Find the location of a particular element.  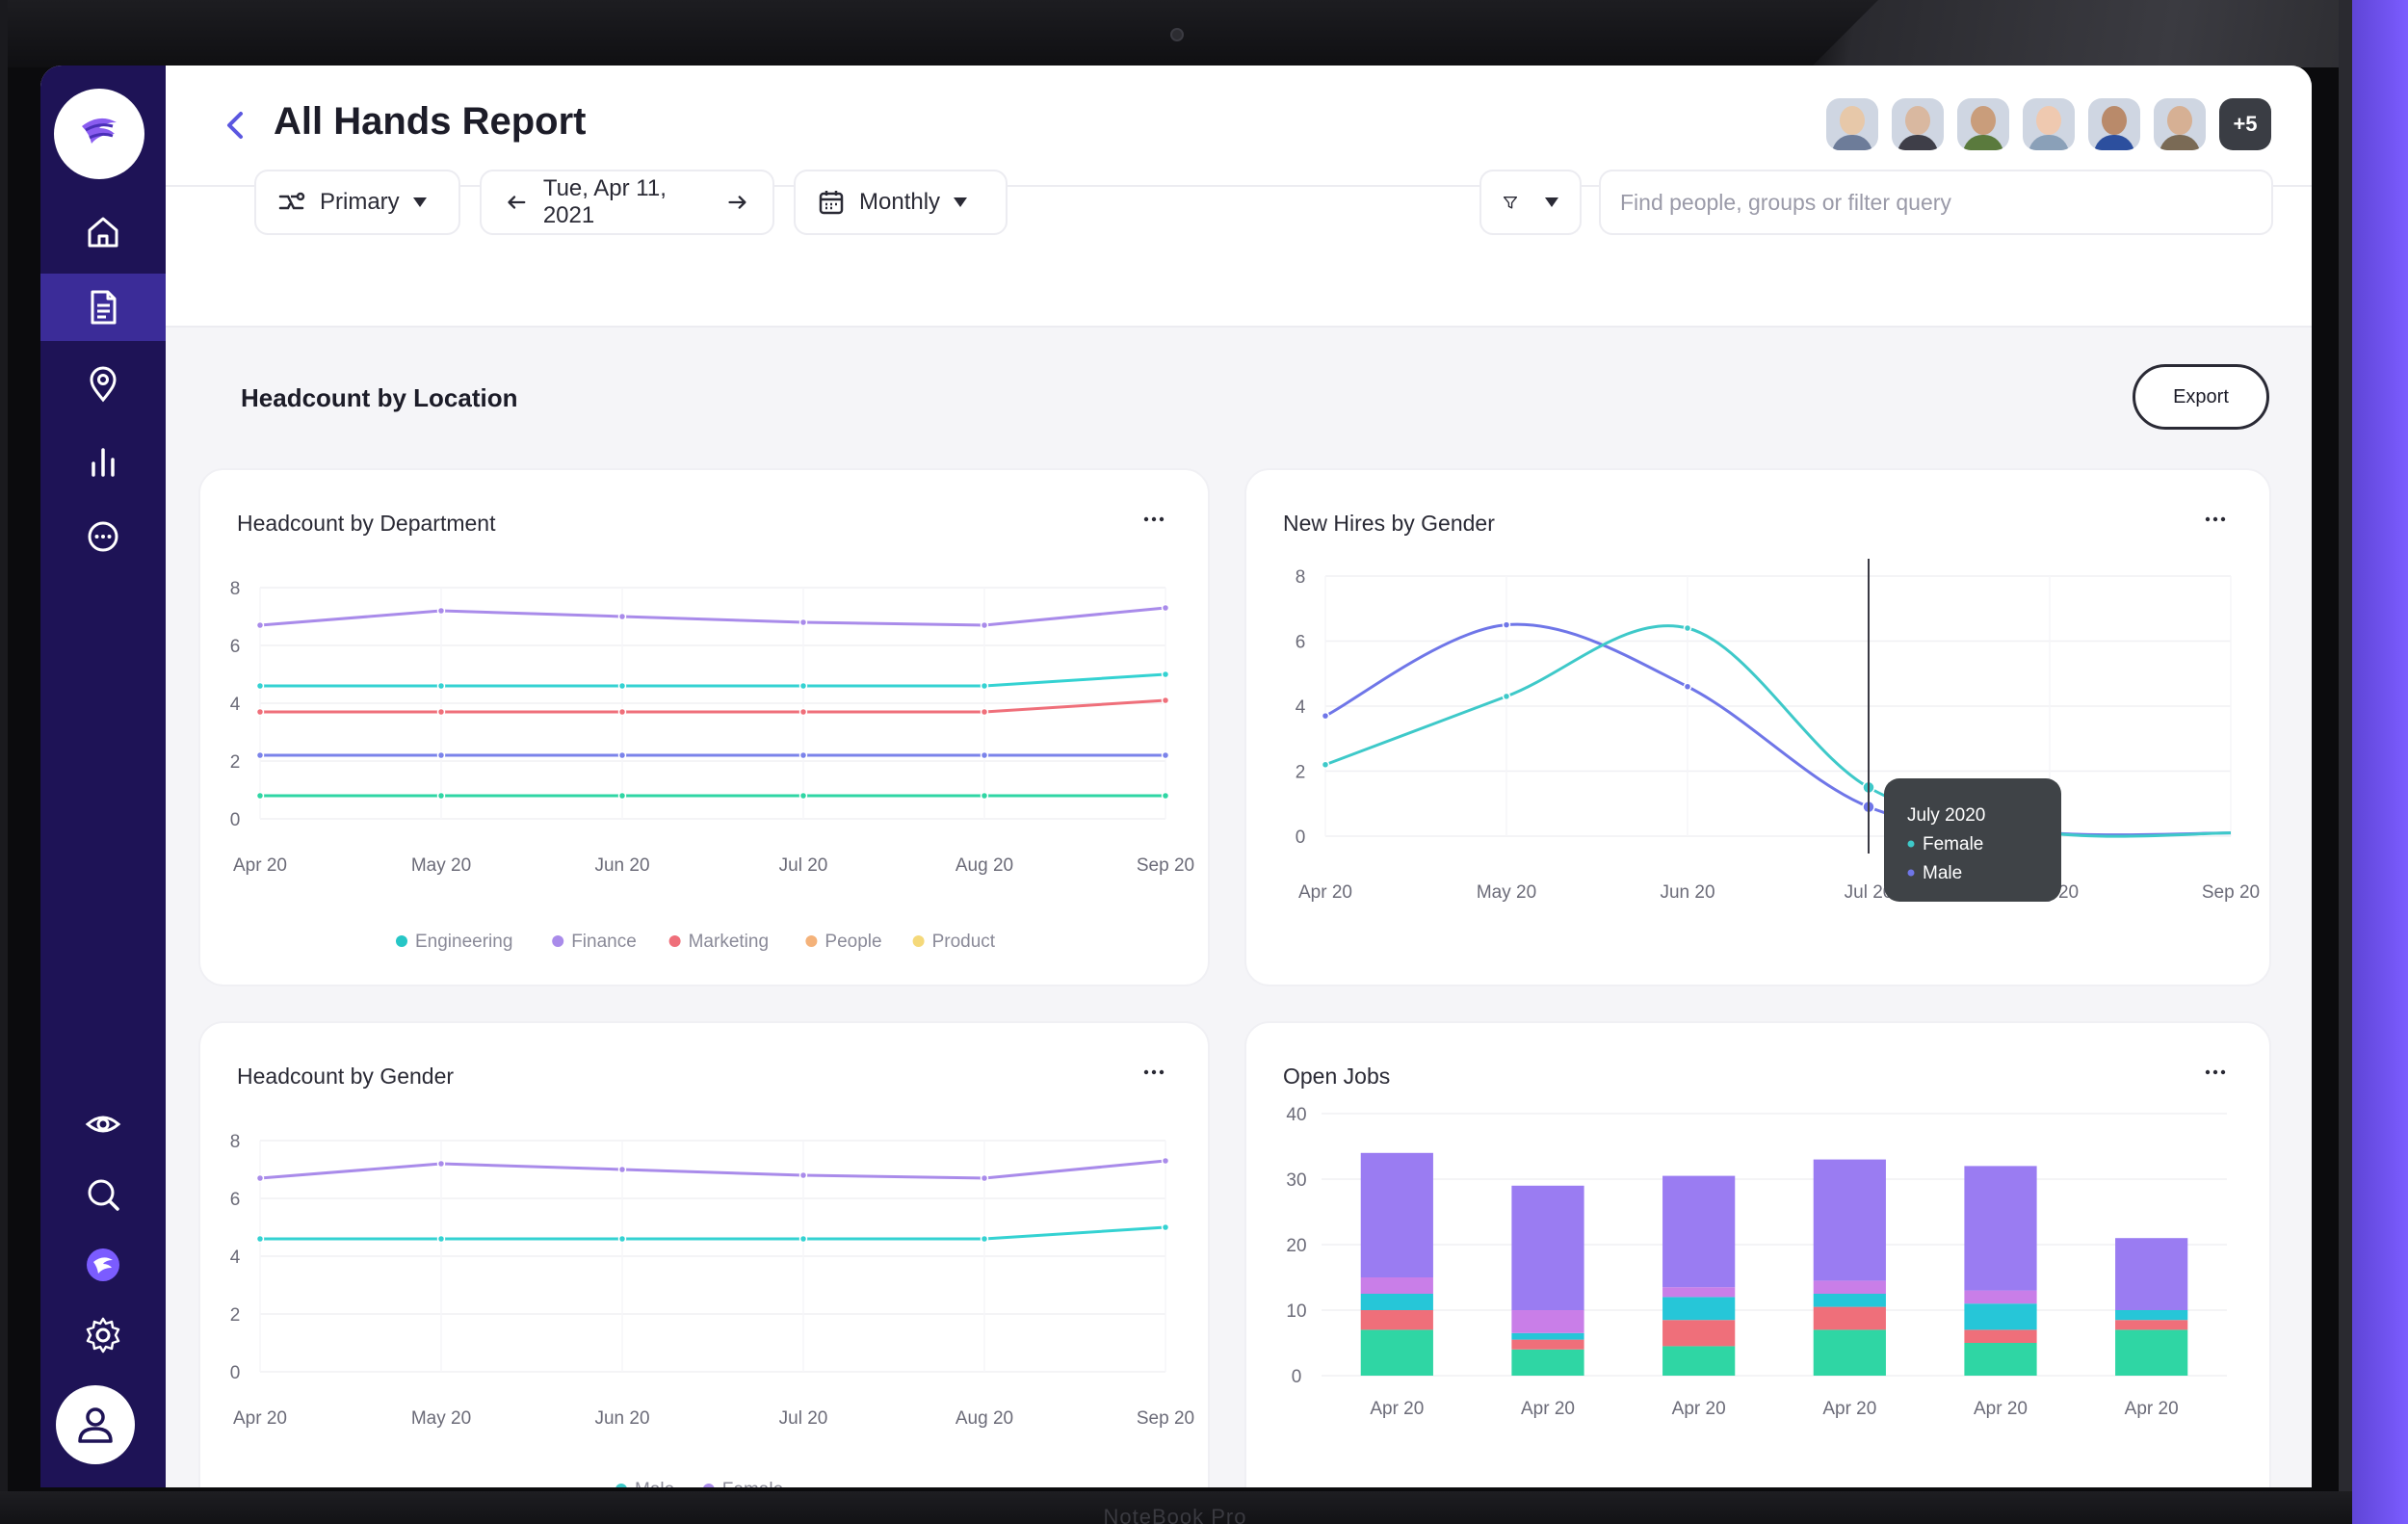

nav-settings is located at coordinates (103, 1335).